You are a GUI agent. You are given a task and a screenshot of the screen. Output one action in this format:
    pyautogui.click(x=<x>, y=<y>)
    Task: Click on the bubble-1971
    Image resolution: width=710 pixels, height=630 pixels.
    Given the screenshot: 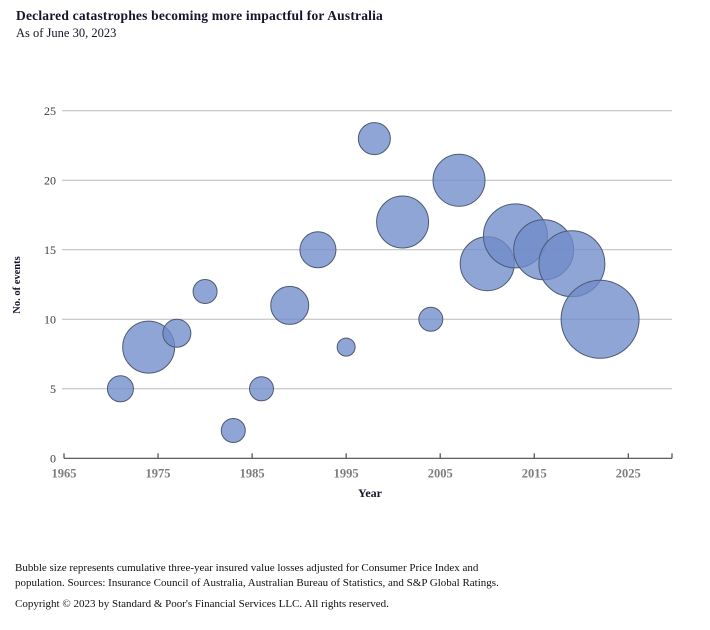 What is the action you would take?
    pyautogui.click(x=120, y=389)
    